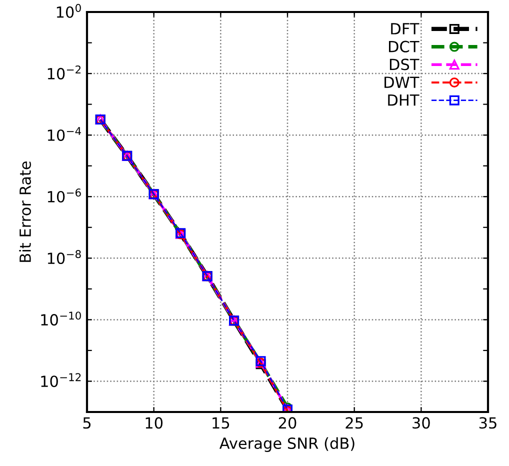 The image size is (509, 466). Describe the element at coordinates (402, 82) in the screenshot. I see `legend-label: DWT` at that location.